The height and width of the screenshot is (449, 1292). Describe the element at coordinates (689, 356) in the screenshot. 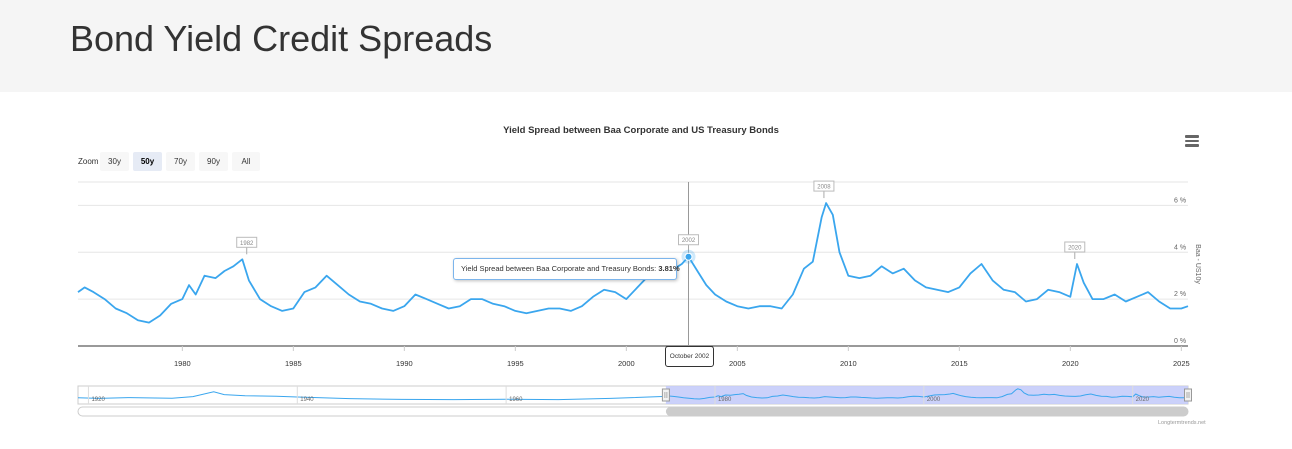

I see `crosshair-date-label: October 2002` at that location.